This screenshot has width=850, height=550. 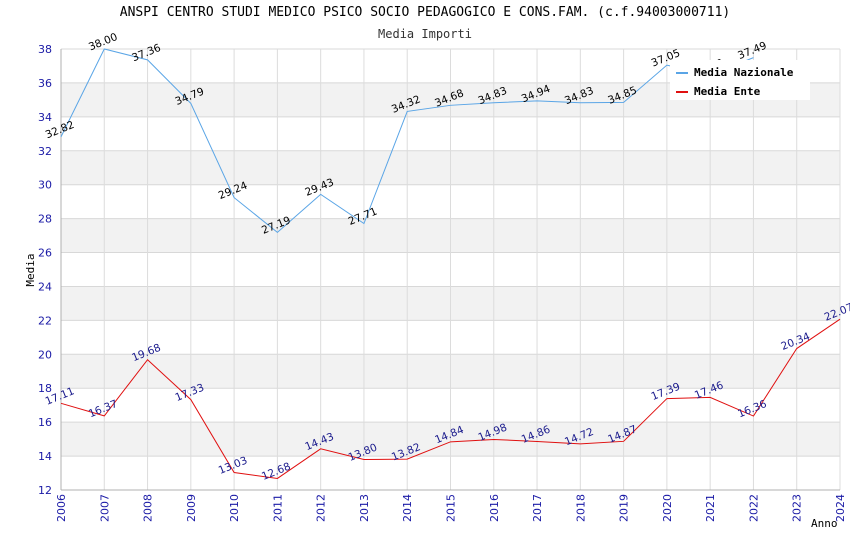 What do you see at coordinates (45, 490) in the screenshot?
I see `y-tick-label: 12` at bounding box center [45, 490].